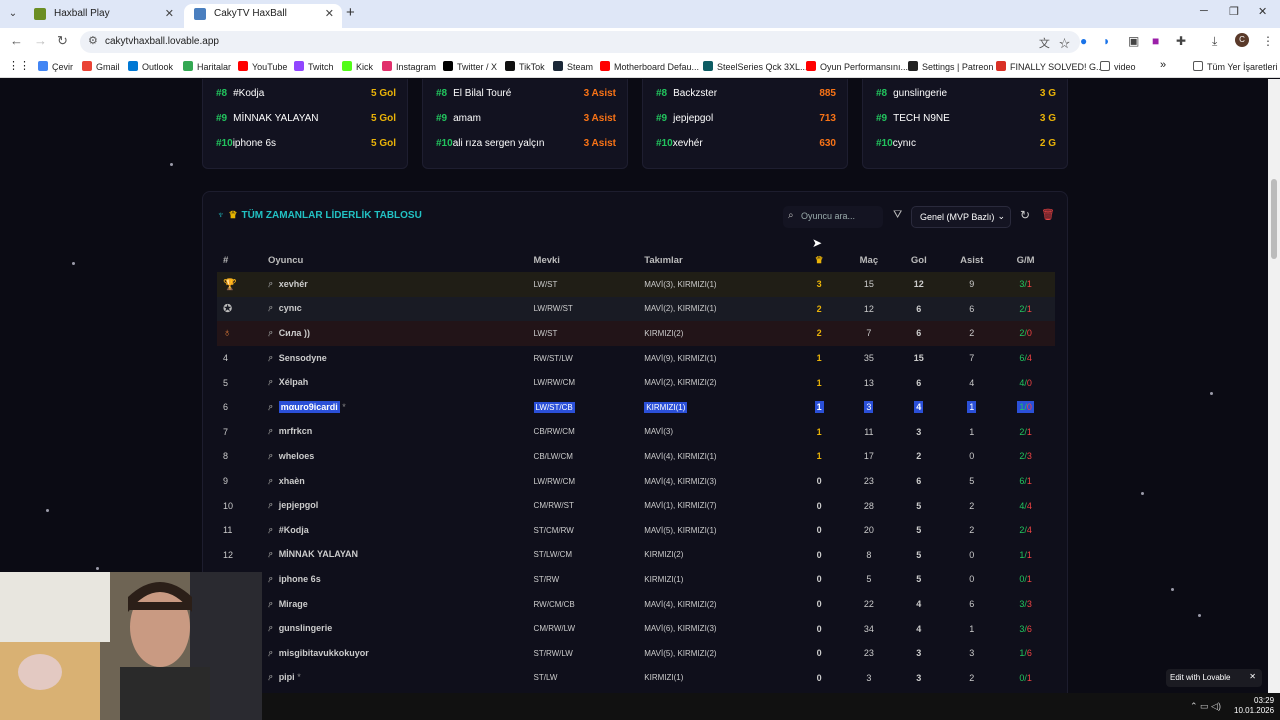  I want to click on mode-select: Genel (MVP Bazlı) ⌄, so click(961, 217).